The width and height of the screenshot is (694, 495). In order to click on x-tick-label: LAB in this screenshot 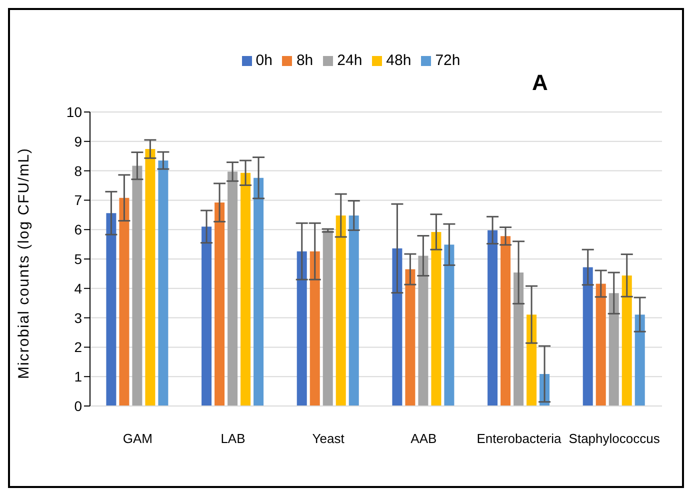, I will do `click(233, 438)`.